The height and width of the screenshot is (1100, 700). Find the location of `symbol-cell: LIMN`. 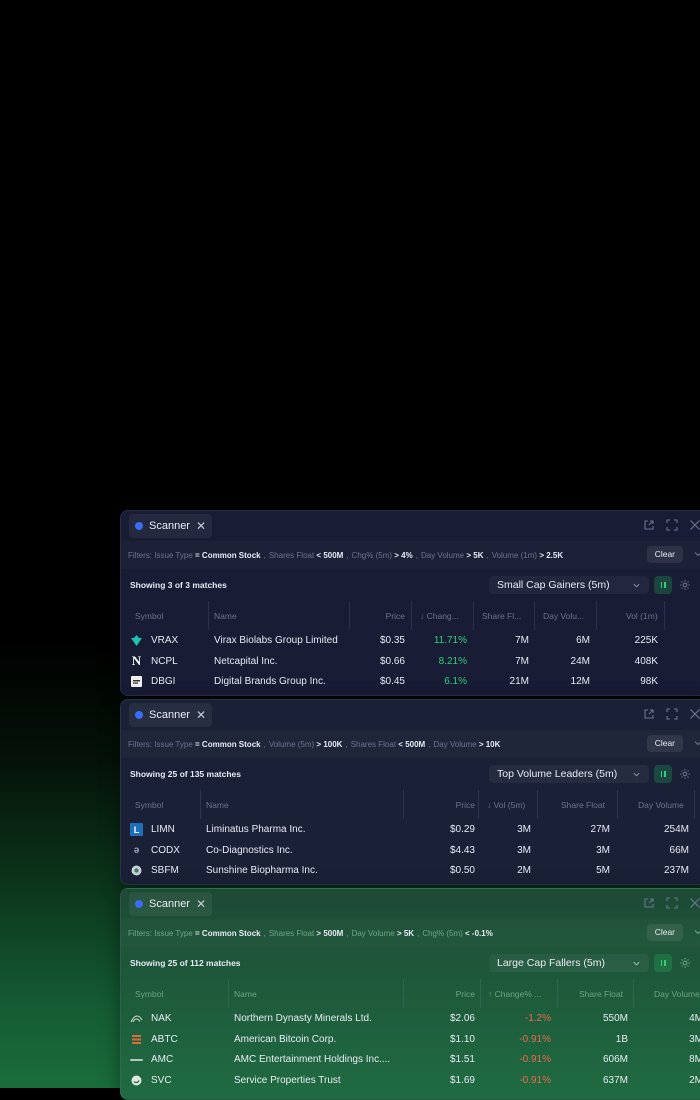

symbol-cell: LIMN is located at coordinates (163, 829).